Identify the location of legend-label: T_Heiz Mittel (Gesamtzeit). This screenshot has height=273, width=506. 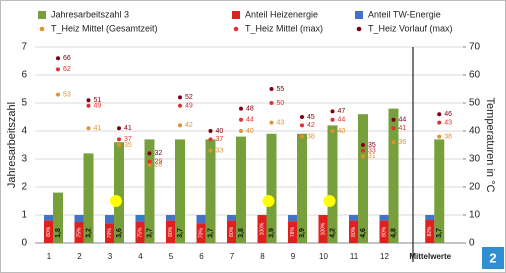
(104, 28).